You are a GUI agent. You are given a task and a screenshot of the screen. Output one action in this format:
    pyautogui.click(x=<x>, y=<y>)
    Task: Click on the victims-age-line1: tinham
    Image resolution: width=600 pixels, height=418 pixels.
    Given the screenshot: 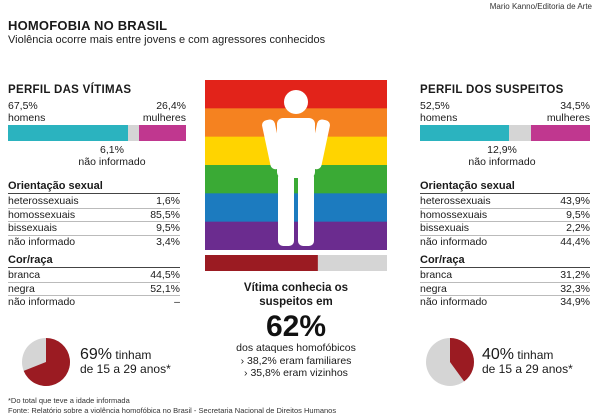 What is the action you would take?
    pyautogui.click(x=133, y=355)
    